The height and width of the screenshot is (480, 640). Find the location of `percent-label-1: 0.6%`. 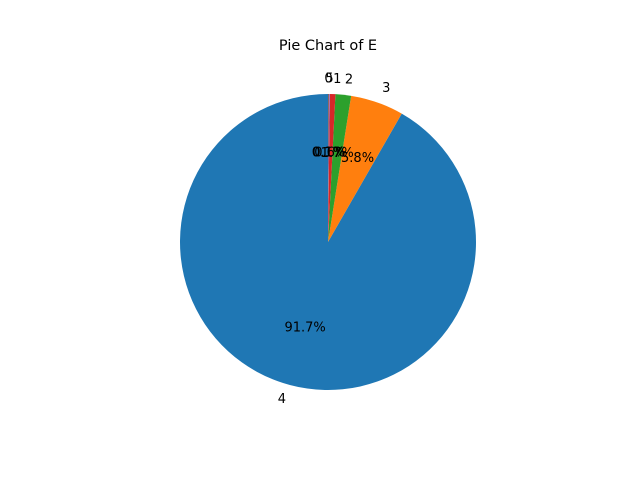

percent-label-1: 0.6% is located at coordinates (330, 153).